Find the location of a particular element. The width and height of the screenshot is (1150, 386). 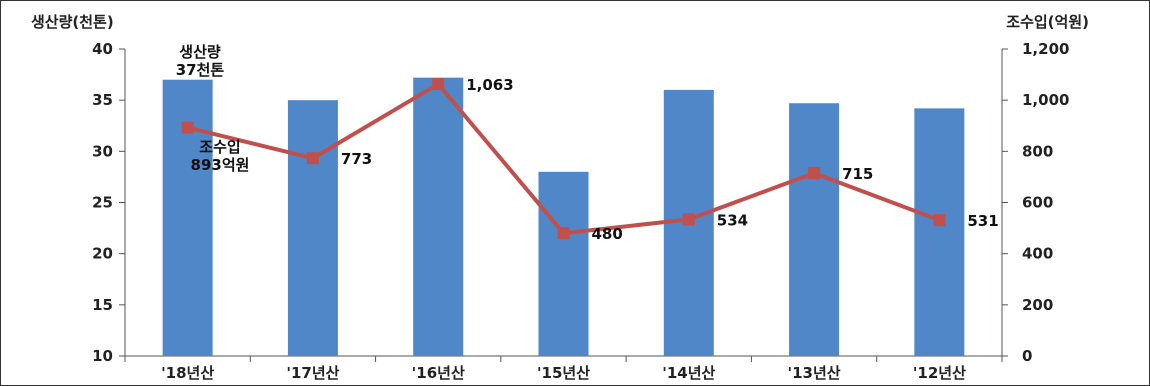

data-label: 534 is located at coordinates (732, 220).